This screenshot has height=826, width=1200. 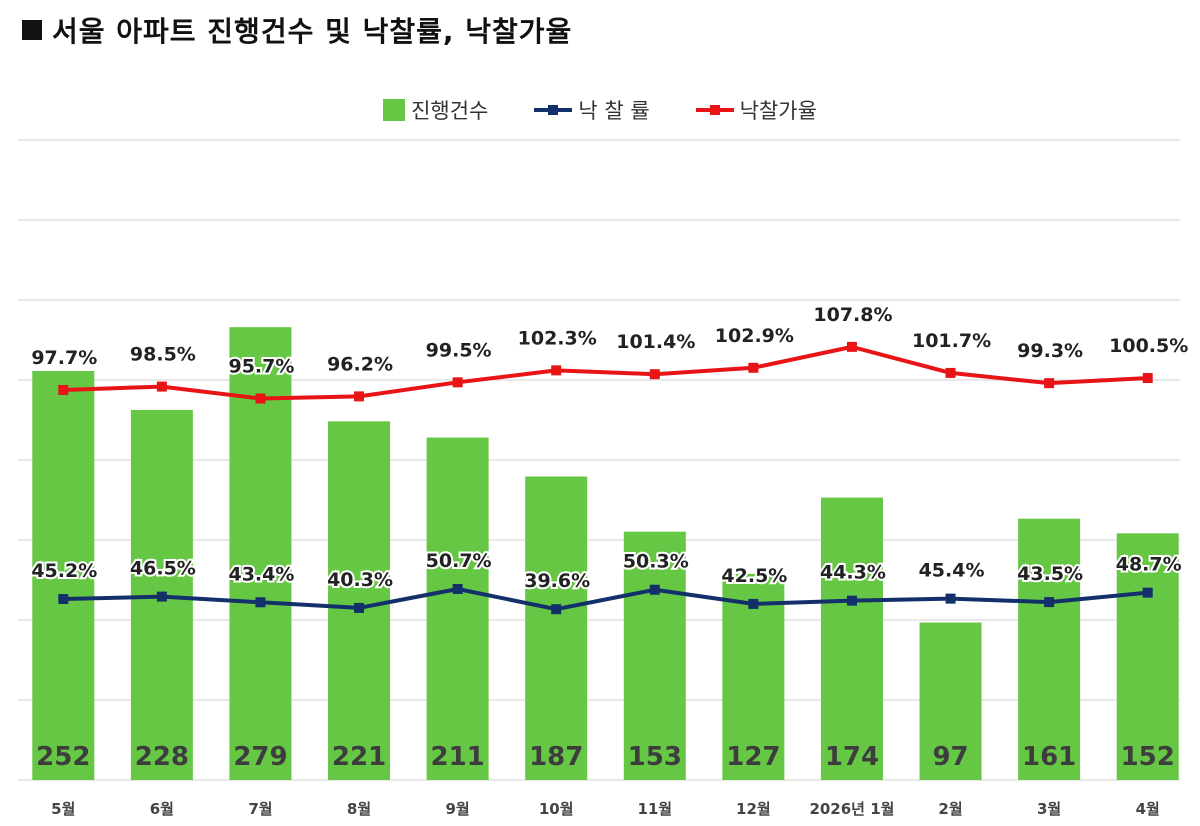 I want to click on price-rate-label: 99.3%, so click(x=1050, y=351).